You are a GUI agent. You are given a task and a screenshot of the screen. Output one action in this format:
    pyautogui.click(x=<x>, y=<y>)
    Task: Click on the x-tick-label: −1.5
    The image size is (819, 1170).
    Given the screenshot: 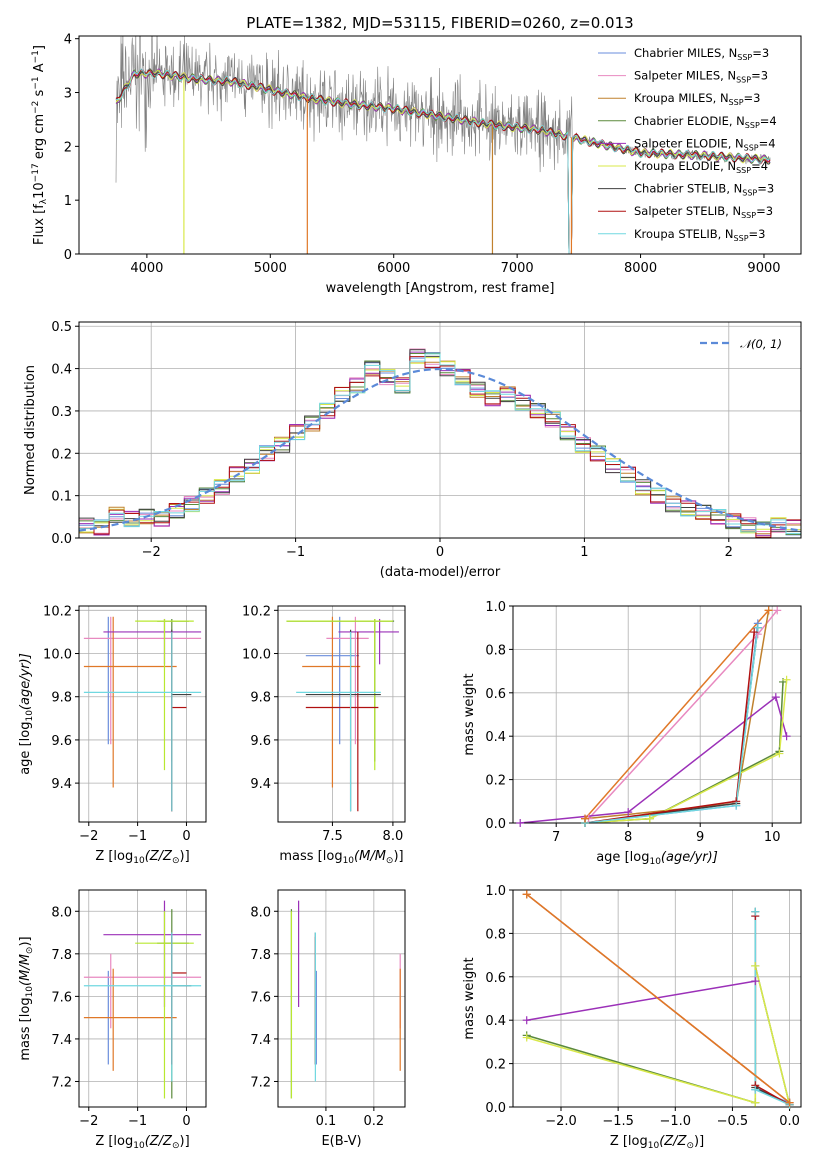 What is the action you would take?
    pyautogui.click(x=618, y=1121)
    